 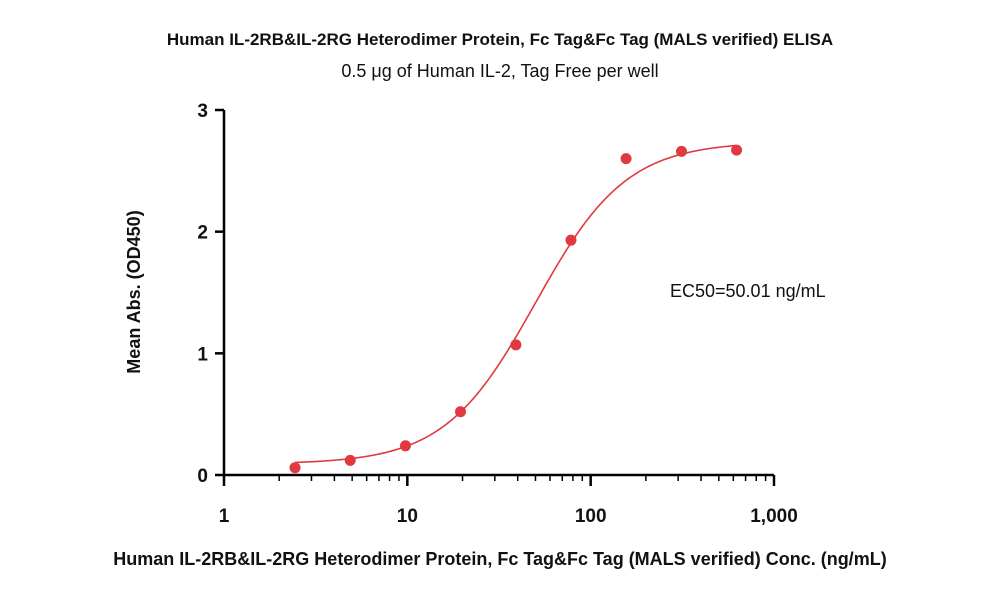 What do you see at coordinates (774, 516) in the screenshot?
I see `x-tick-label: 1,000` at bounding box center [774, 516].